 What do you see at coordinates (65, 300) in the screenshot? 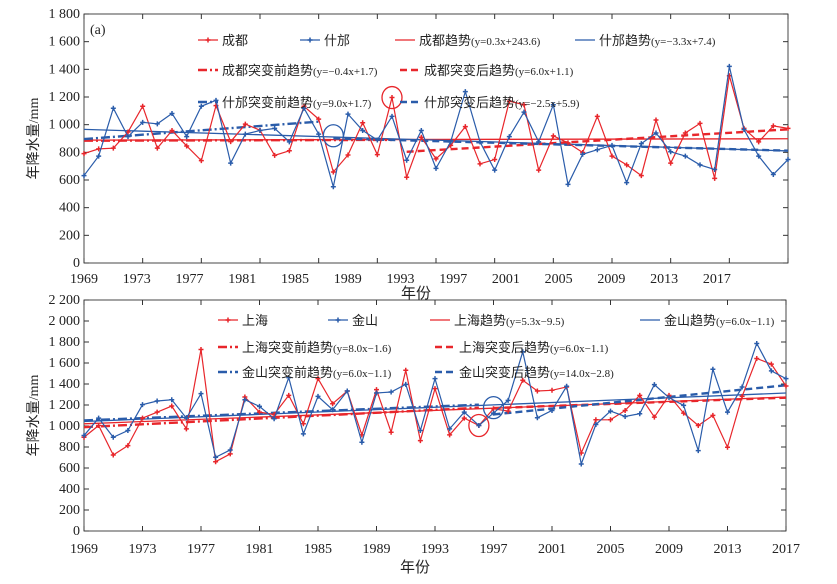
I see `y-tick-label: 2 200` at bounding box center [65, 300].